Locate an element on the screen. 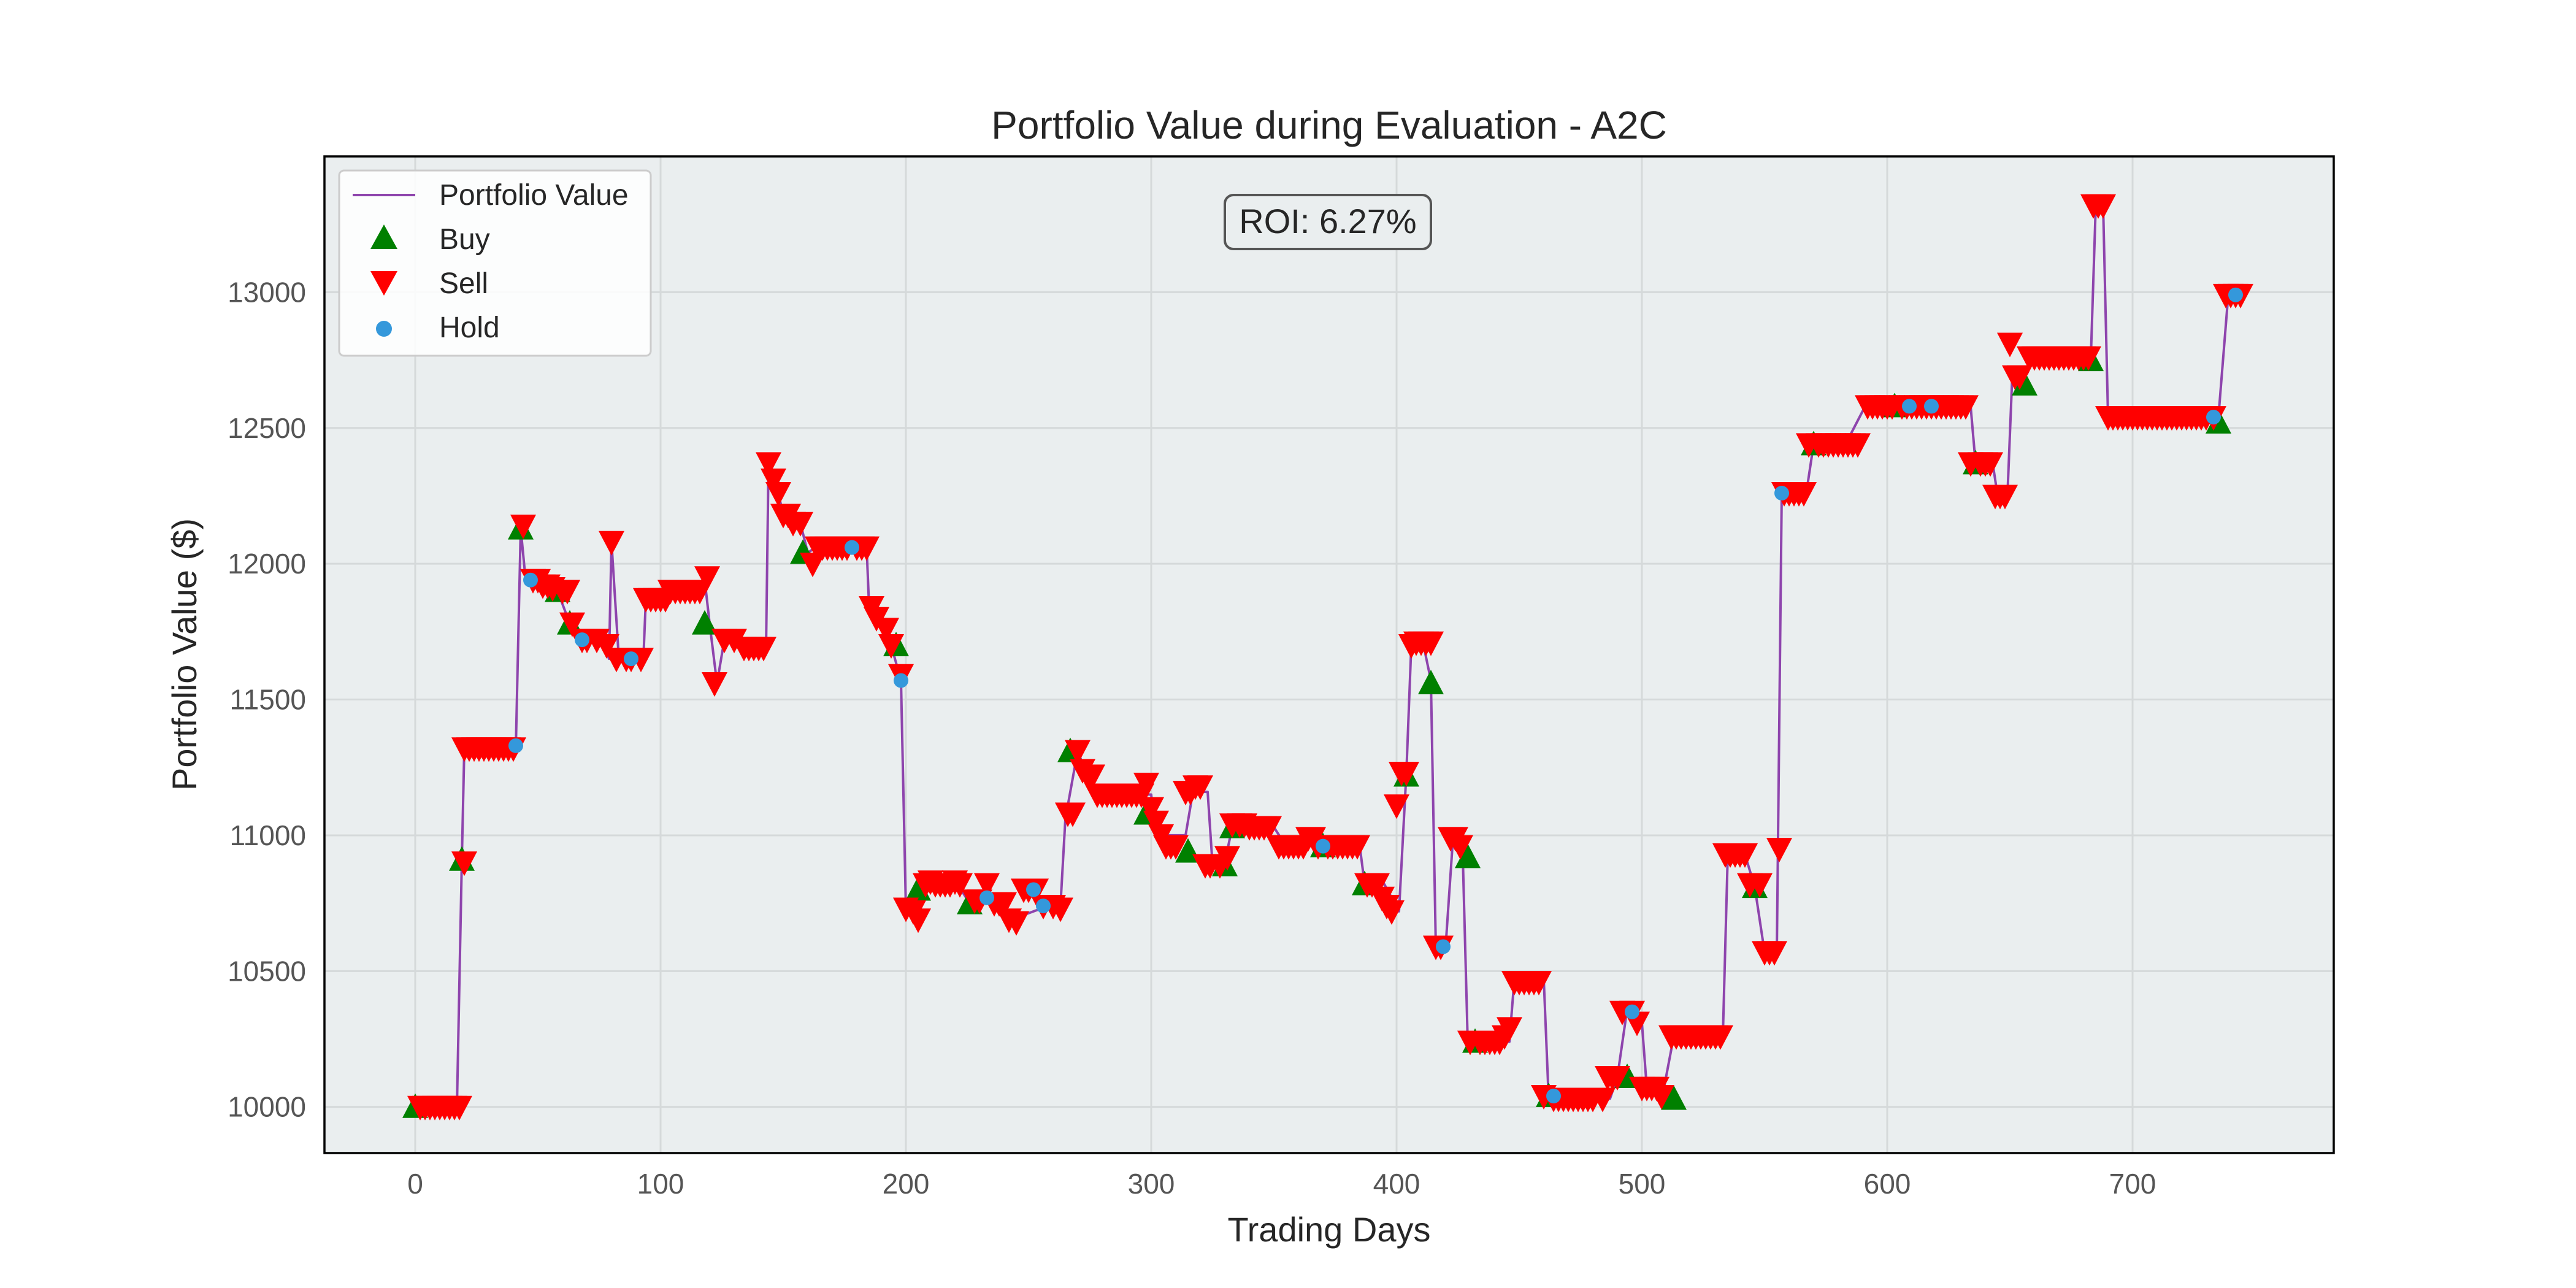 The image size is (2576, 1288). roi-box is located at coordinates (1328, 222).